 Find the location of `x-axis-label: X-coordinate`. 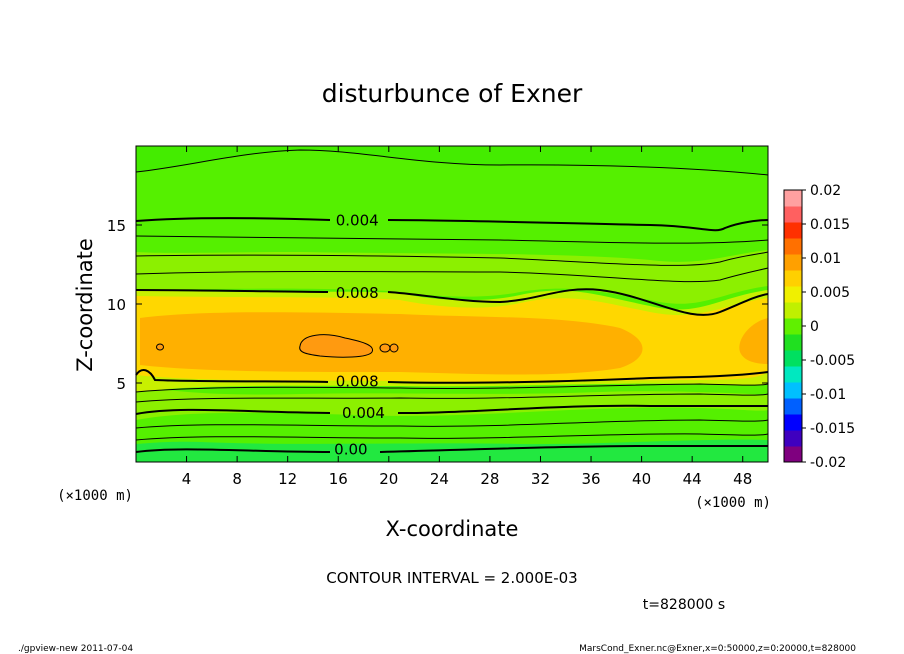

x-axis-label: X-coordinate is located at coordinates (452, 529).